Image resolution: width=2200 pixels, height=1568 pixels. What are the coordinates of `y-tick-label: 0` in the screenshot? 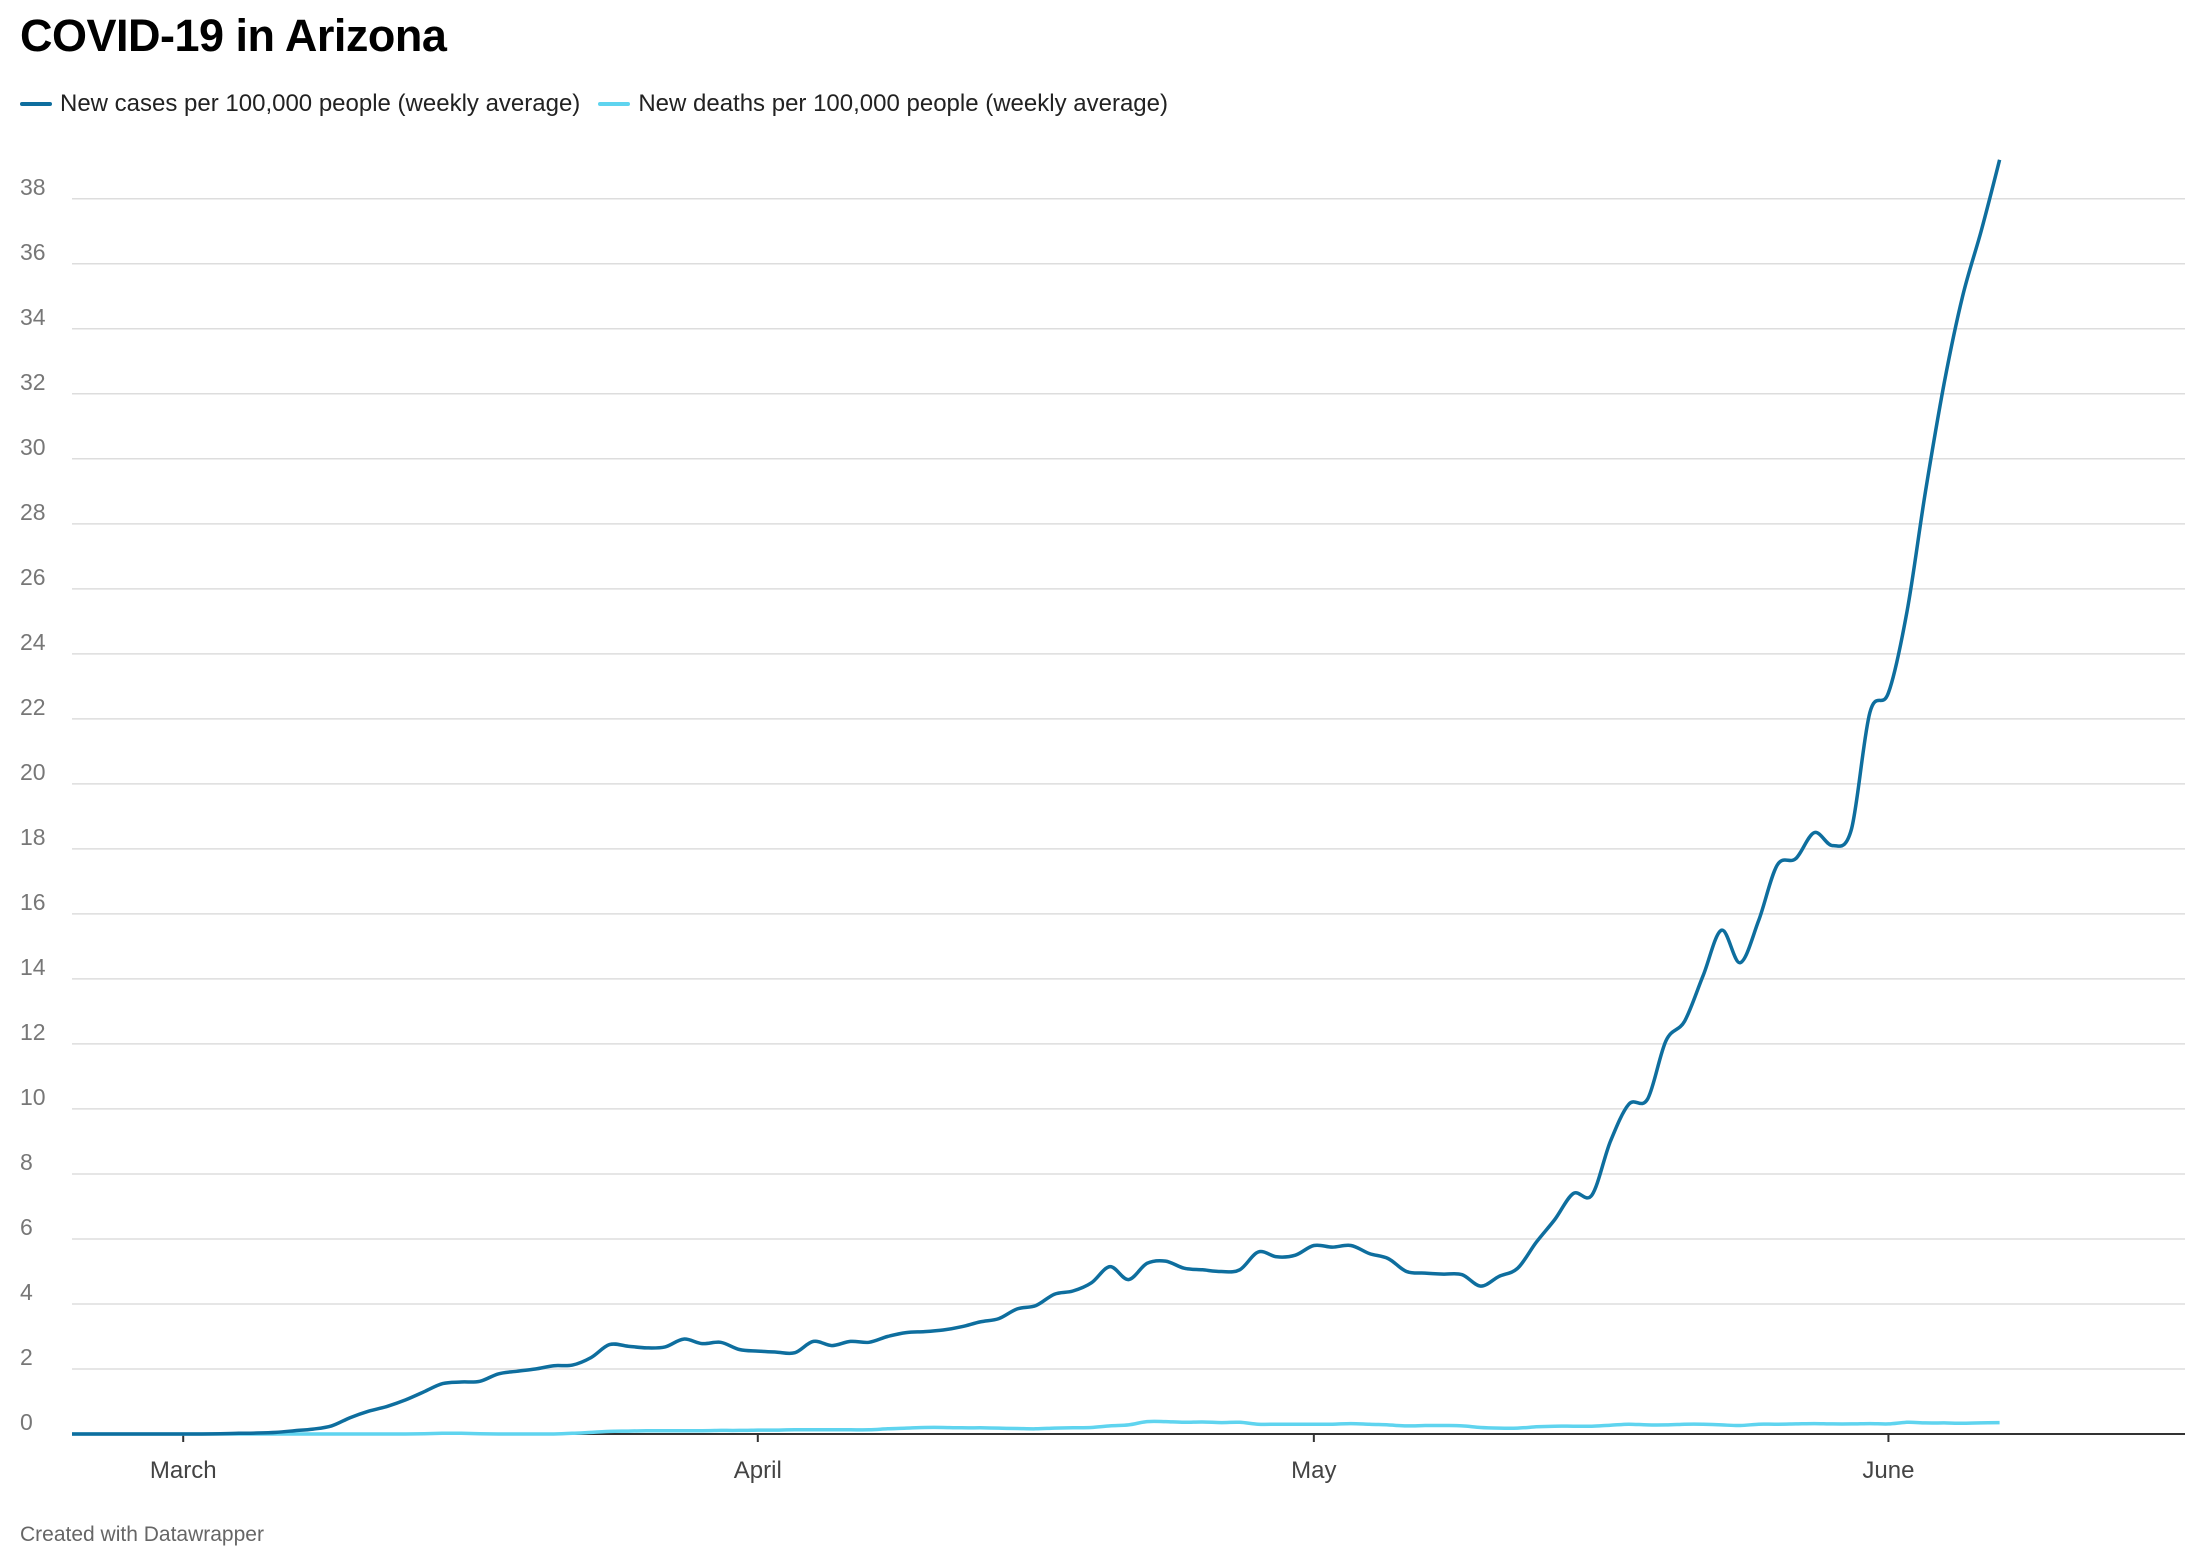 It's located at (26, 1422).